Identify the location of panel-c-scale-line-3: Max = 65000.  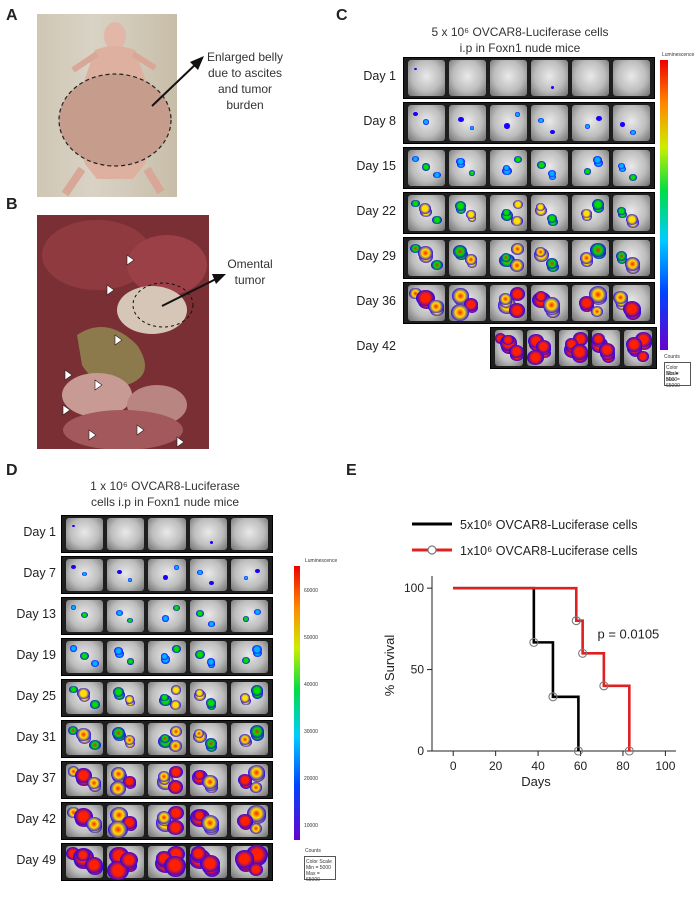
(673, 383).